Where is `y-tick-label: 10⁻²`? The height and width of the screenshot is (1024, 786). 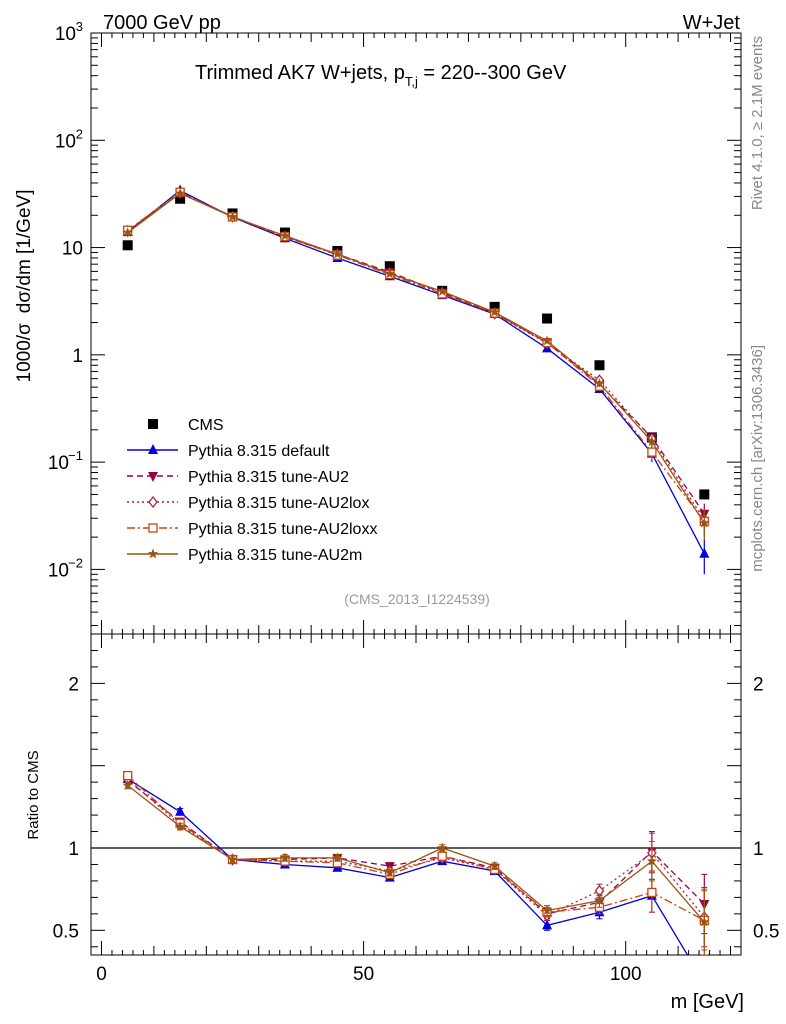 y-tick-label: 10⁻² is located at coordinates (65, 568).